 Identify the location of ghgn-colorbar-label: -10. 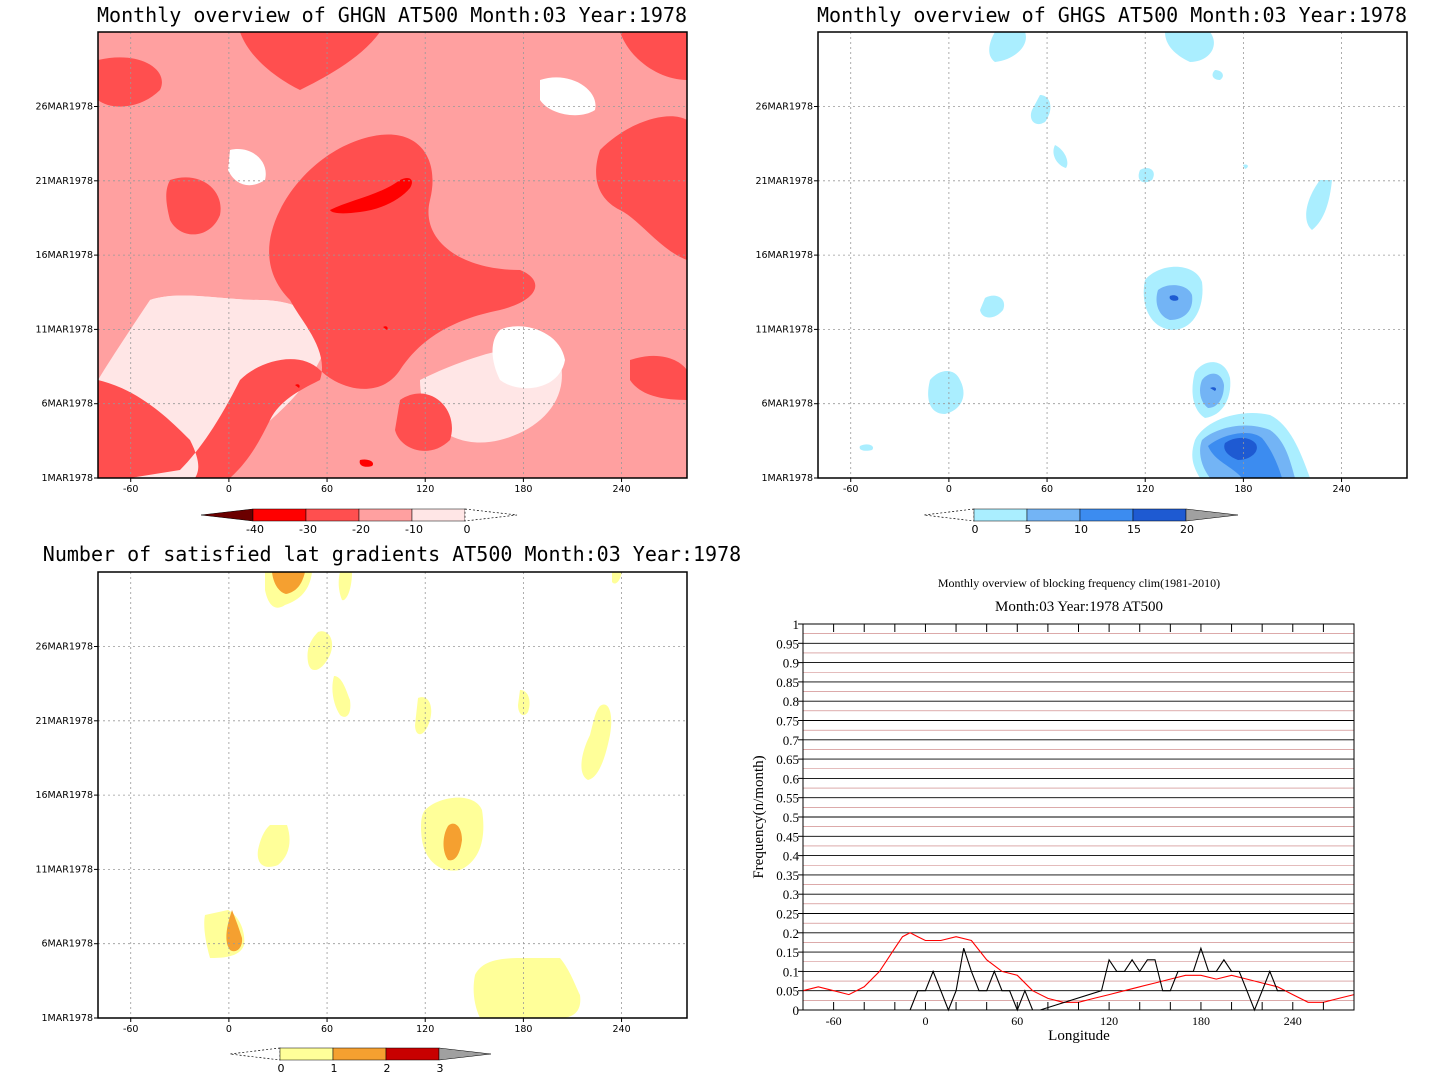
(414, 529).